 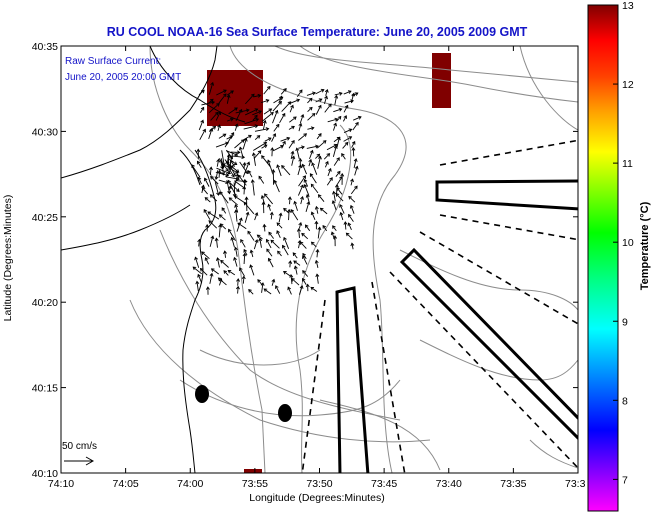 I want to click on x-tick-label: 73:50, so click(x=319, y=484).